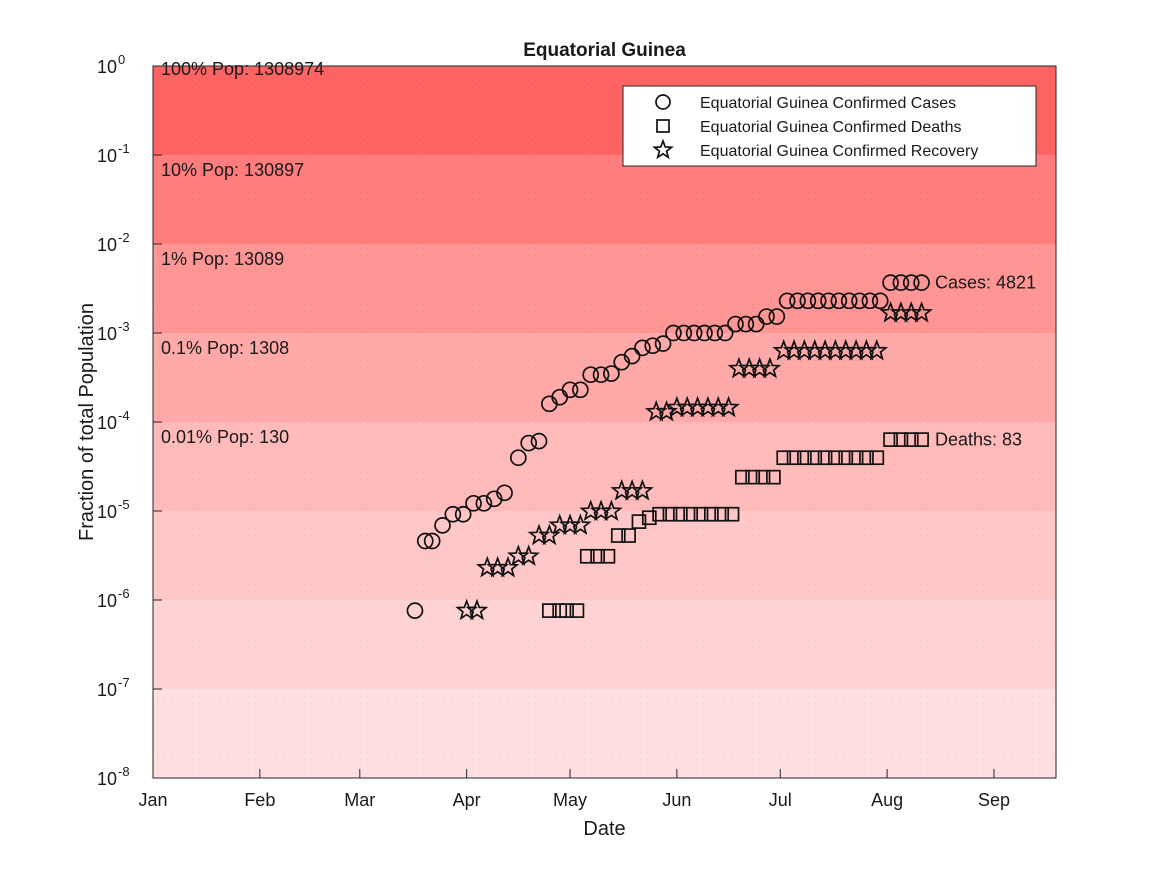 This screenshot has width=1167, height=880. What do you see at coordinates (225, 348) in the screenshot?
I see `band-label-3: 0.1% Pop: 1308` at bounding box center [225, 348].